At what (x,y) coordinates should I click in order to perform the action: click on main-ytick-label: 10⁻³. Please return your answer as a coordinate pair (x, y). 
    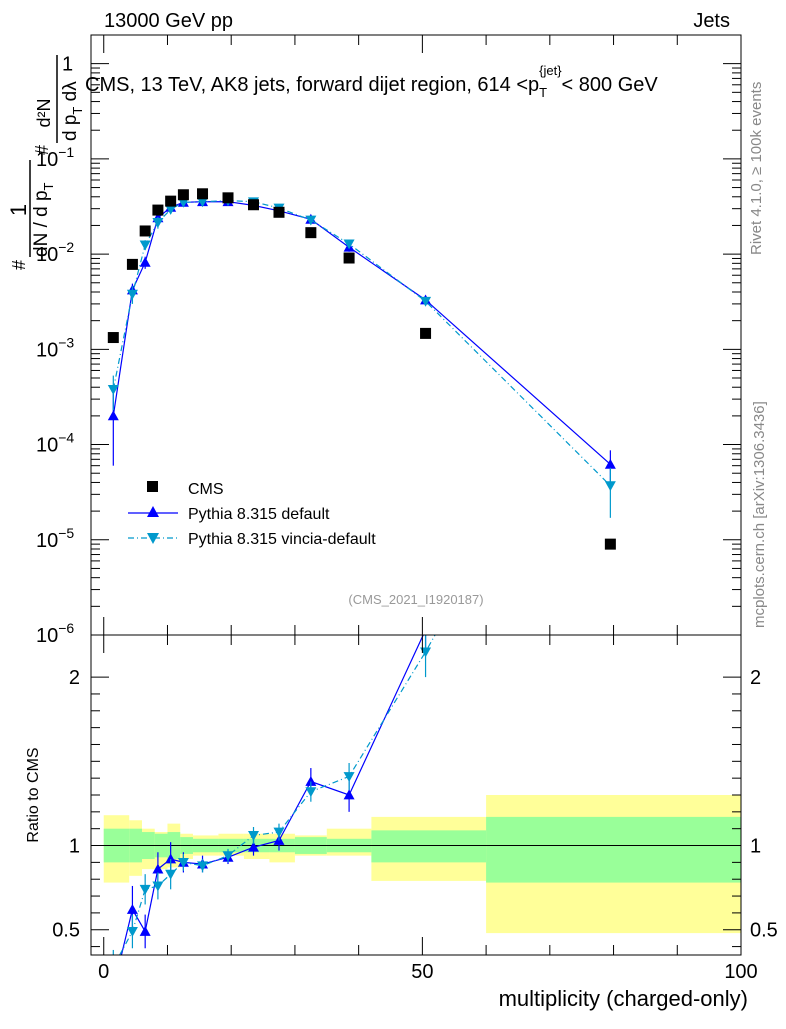
    Looking at the image, I should click on (55, 347).